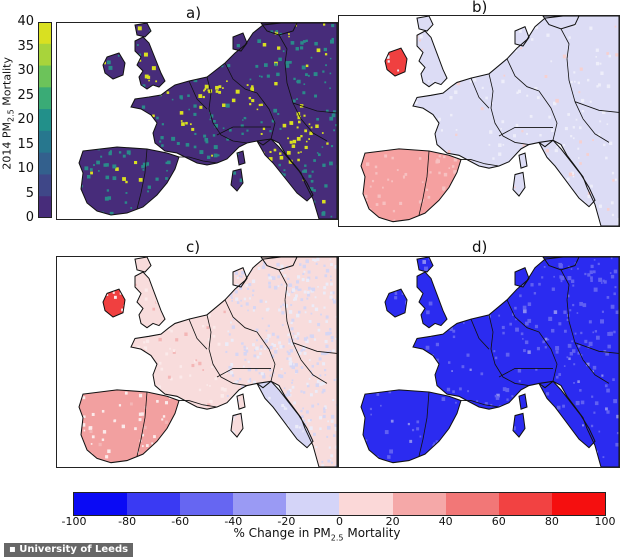 This screenshot has height=559, width=634. Describe the element at coordinates (25, 46) in the screenshot. I see `mortality-tick-label: 35` at that location.